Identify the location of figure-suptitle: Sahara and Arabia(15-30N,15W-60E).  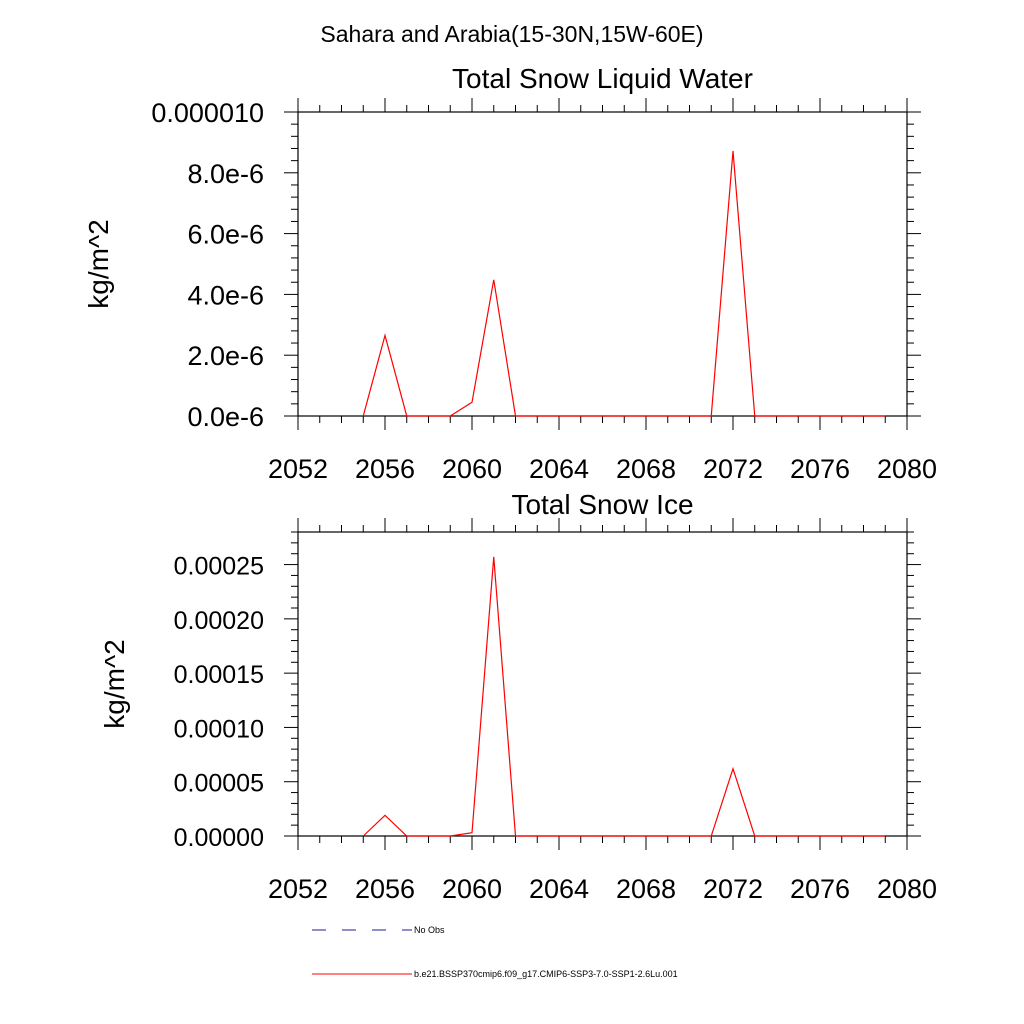
(511, 34).